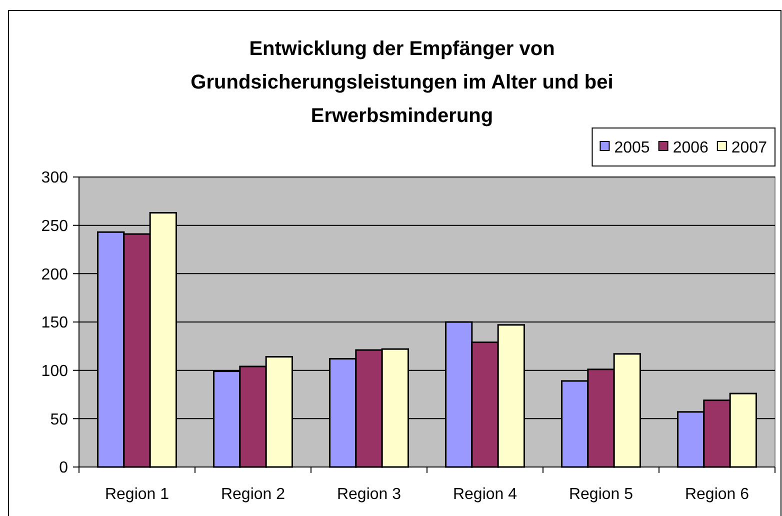 The height and width of the screenshot is (516, 782). I want to click on chart-title: Entwicklung der Empfänger von Grundsicherungsleistungen im Alter und bei Erwerbsminderung, so click(402, 82).